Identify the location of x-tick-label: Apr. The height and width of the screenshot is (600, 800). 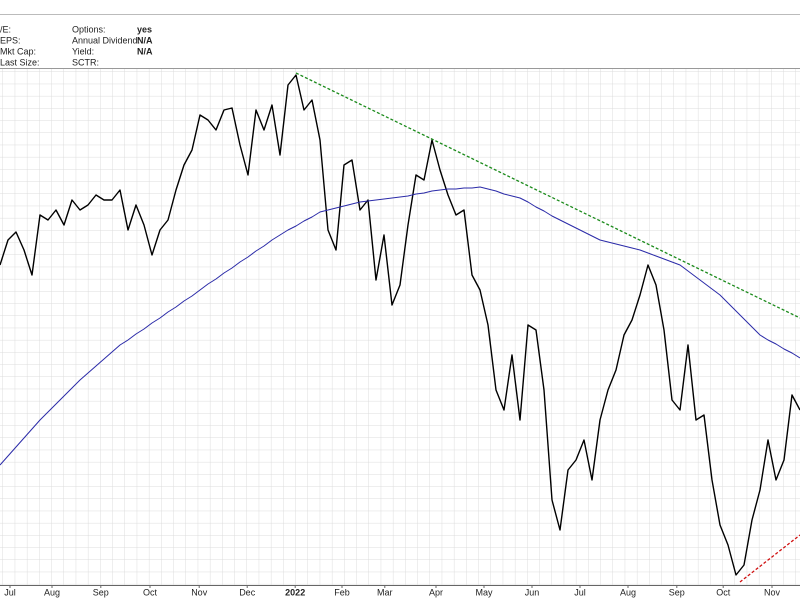
(436, 592).